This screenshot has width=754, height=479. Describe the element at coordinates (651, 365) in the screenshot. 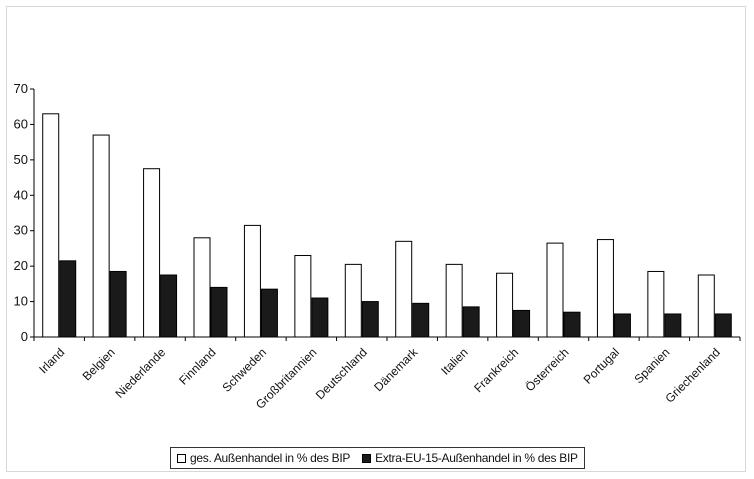

I see `x-tick-label: Spanien` at that location.